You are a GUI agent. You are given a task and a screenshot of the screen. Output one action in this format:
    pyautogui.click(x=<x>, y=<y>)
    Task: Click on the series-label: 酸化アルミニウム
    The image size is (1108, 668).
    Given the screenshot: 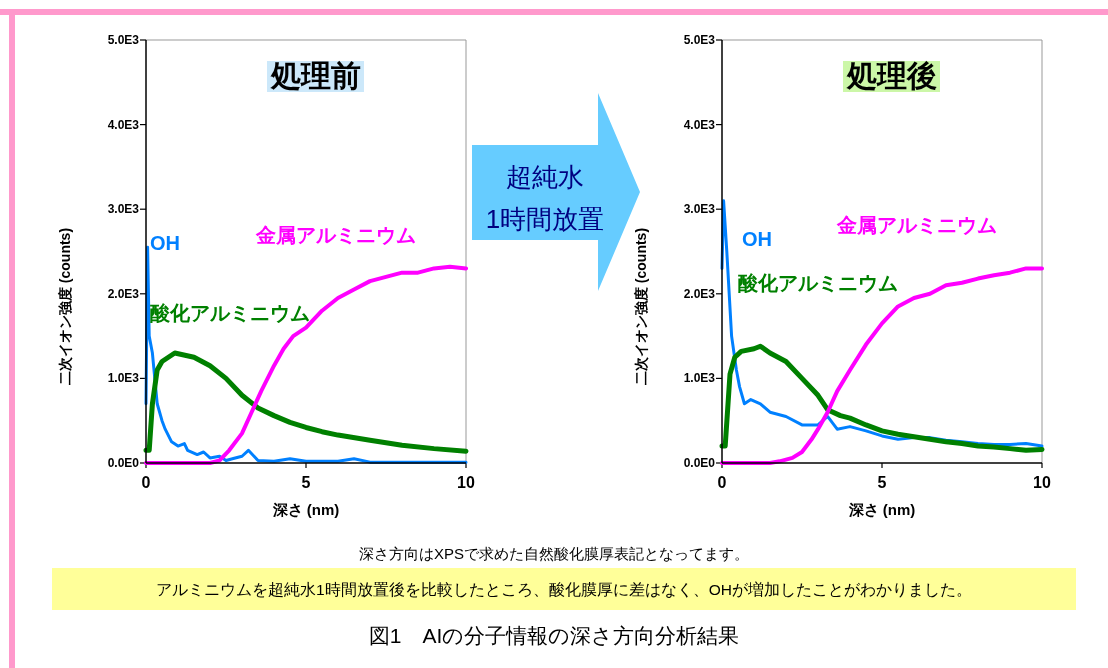 What is the action you would take?
    pyautogui.click(x=230, y=313)
    